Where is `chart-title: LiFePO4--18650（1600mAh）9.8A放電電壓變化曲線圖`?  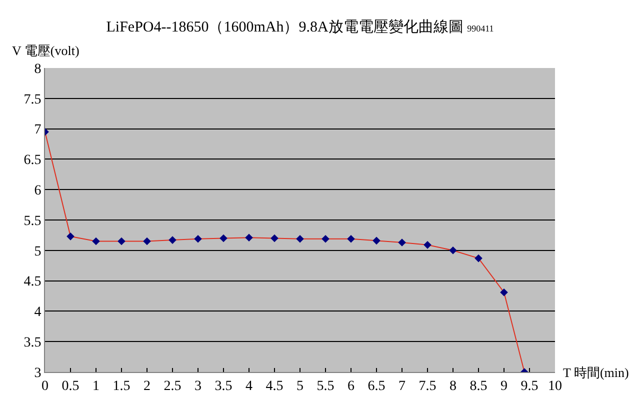
chart-title: LiFePO4--18650（1600mAh）9.8A放電電壓變化曲線圖 is located at coordinates (285, 27).